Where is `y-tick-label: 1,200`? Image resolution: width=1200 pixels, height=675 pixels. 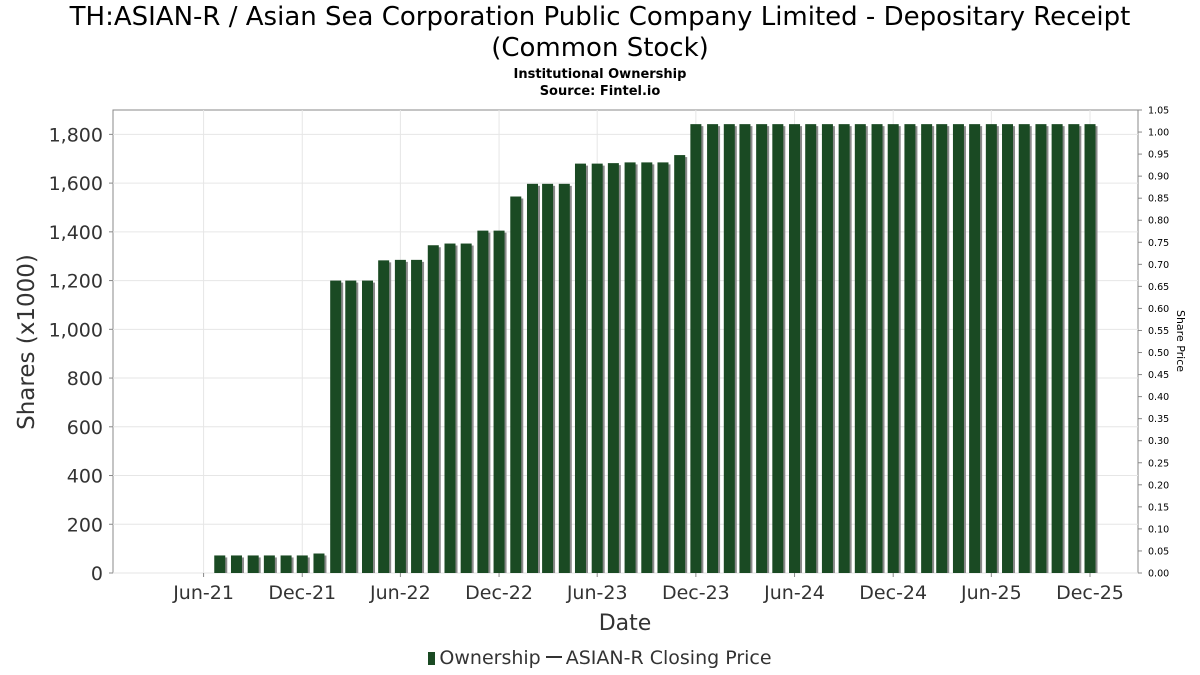
y-tick-label: 1,200 is located at coordinates (76, 282).